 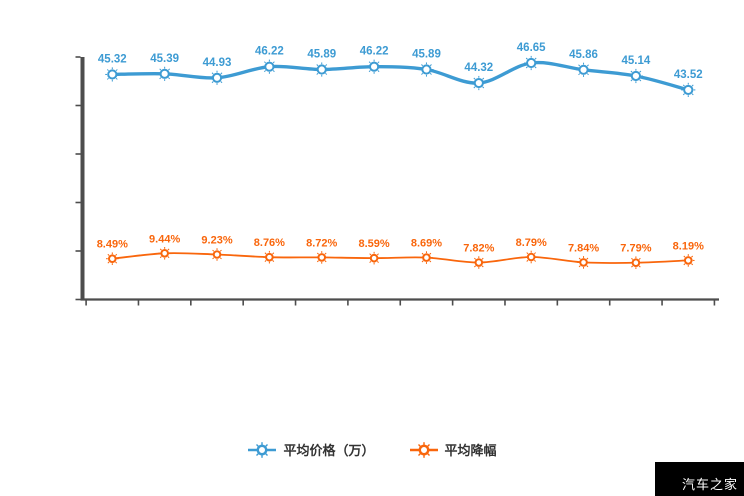 What do you see at coordinates (164, 239) in the screenshot?
I see `discount-series-point-label: 9.44%` at bounding box center [164, 239].